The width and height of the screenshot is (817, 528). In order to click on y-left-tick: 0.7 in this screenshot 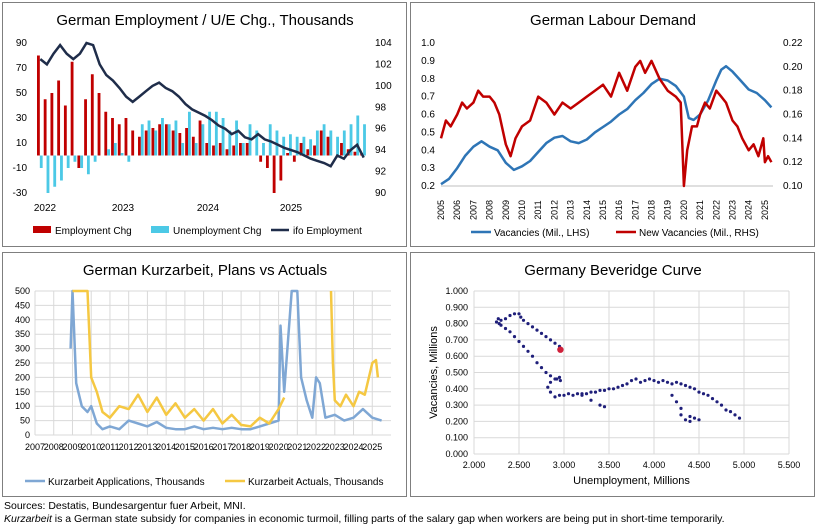, I will do `click(428, 97)`.